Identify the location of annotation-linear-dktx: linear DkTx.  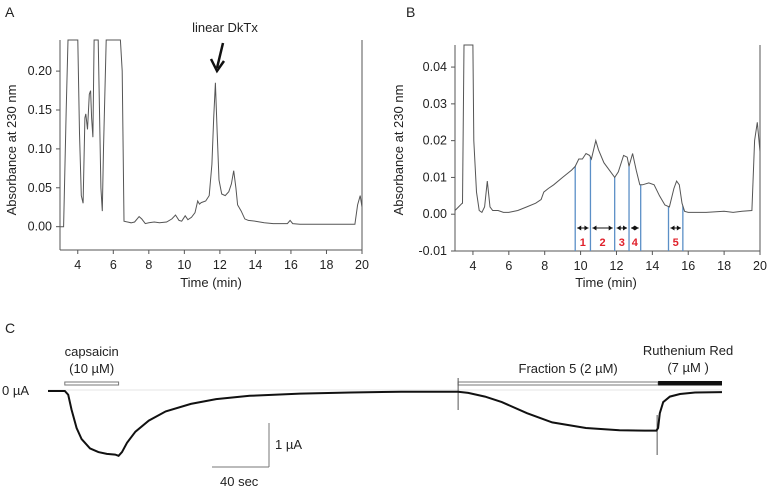
(225, 27).